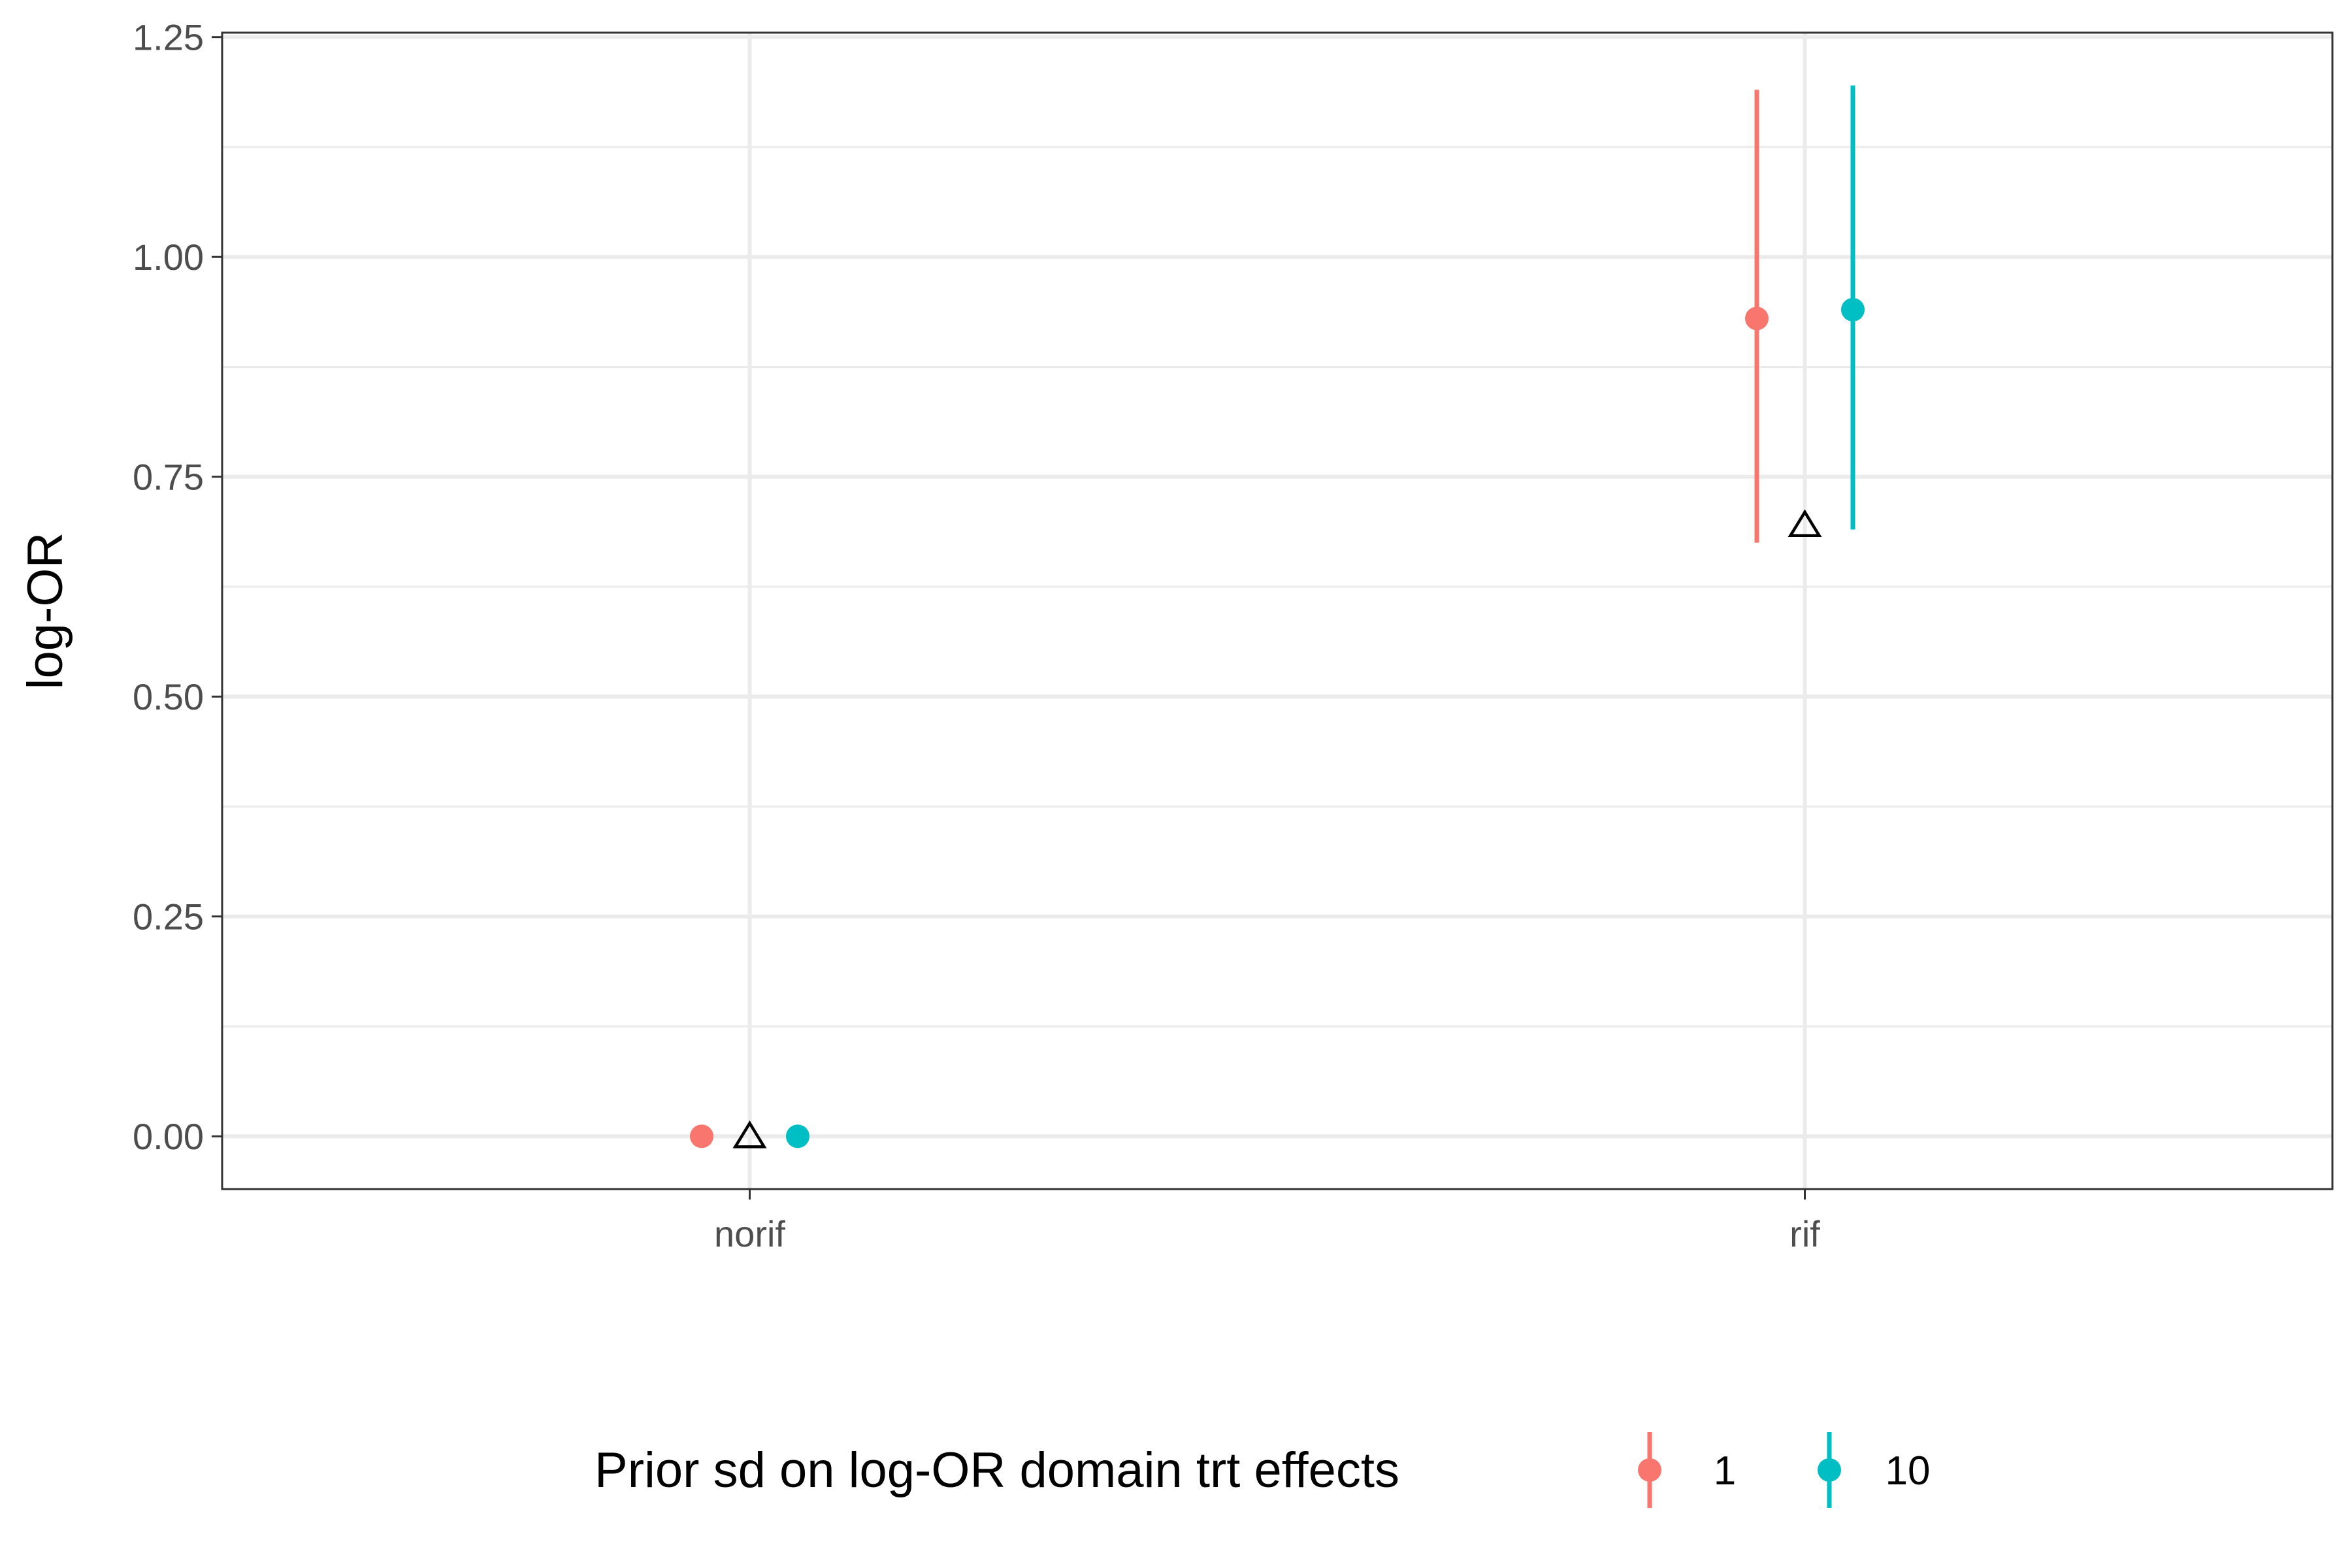 The height and width of the screenshot is (1568, 2352). Describe the element at coordinates (168, 477) in the screenshot. I see `y-tick-label: 0.75` at that location.